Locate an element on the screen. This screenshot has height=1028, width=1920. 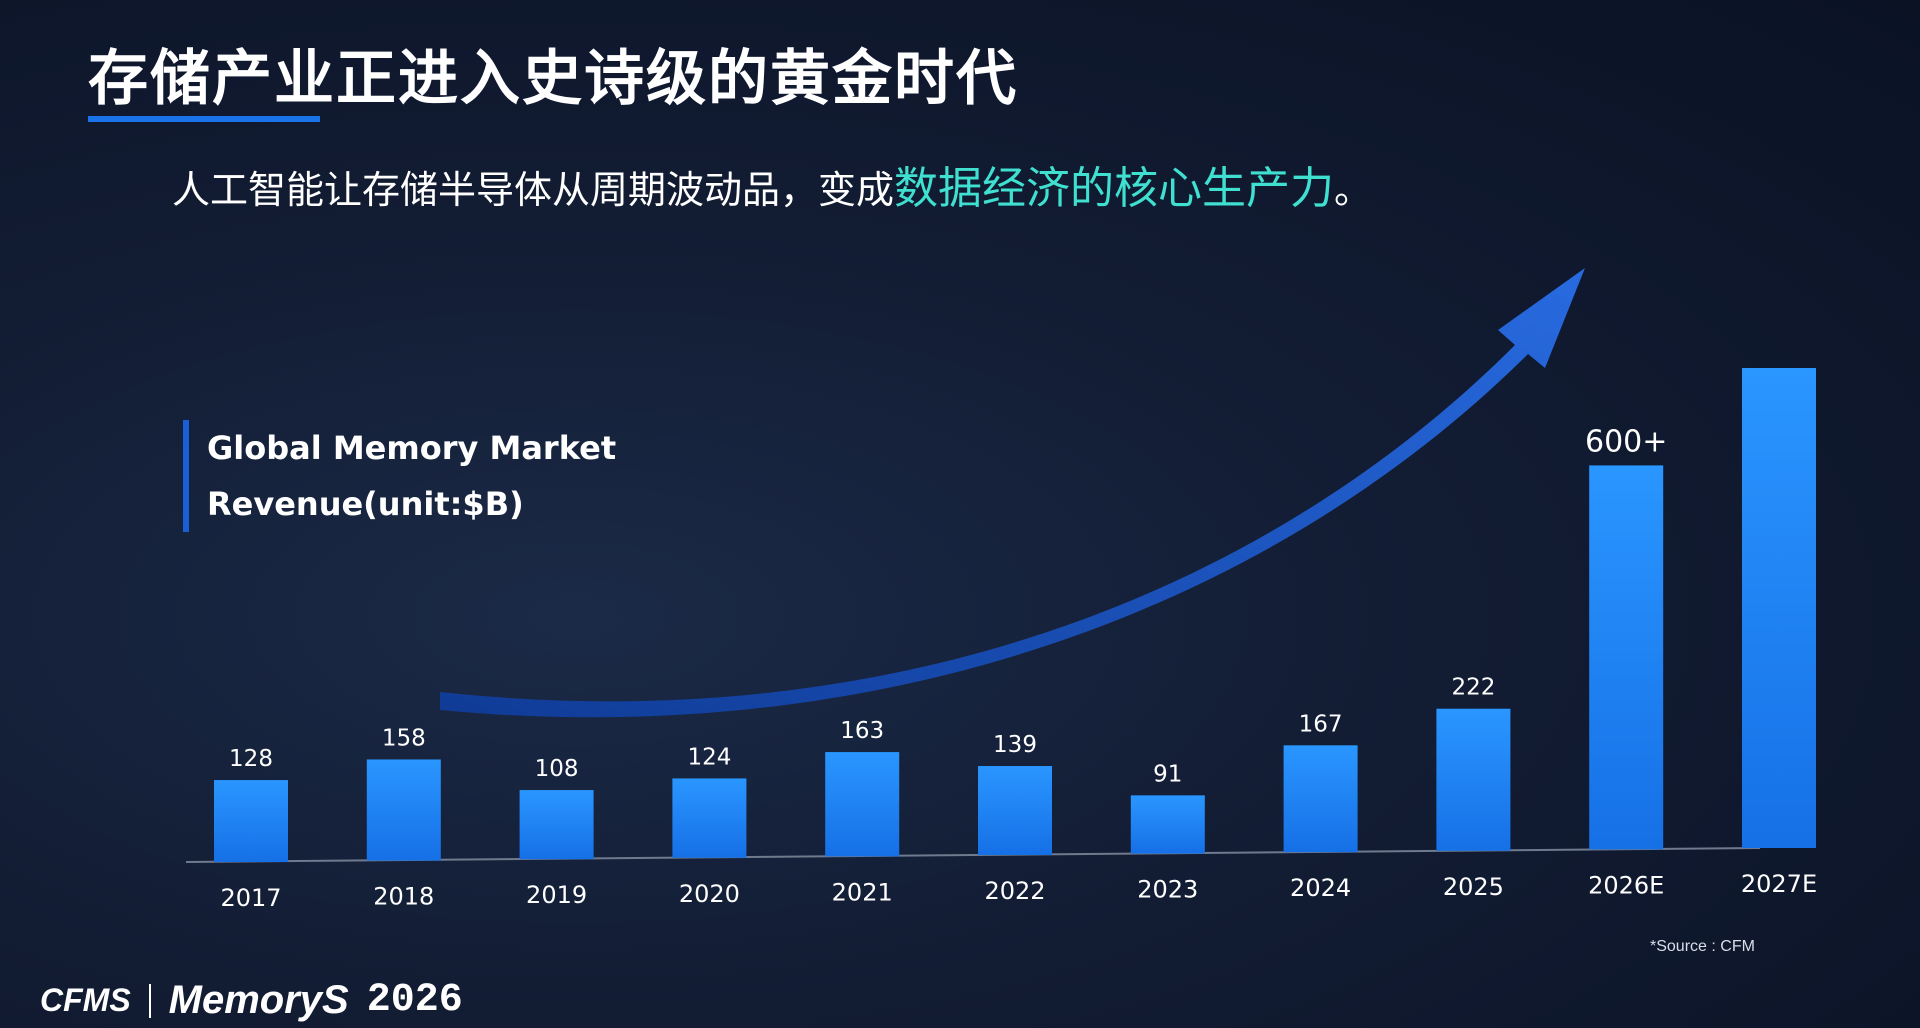
data-label-2026E: 600+ is located at coordinates (1626, 441).